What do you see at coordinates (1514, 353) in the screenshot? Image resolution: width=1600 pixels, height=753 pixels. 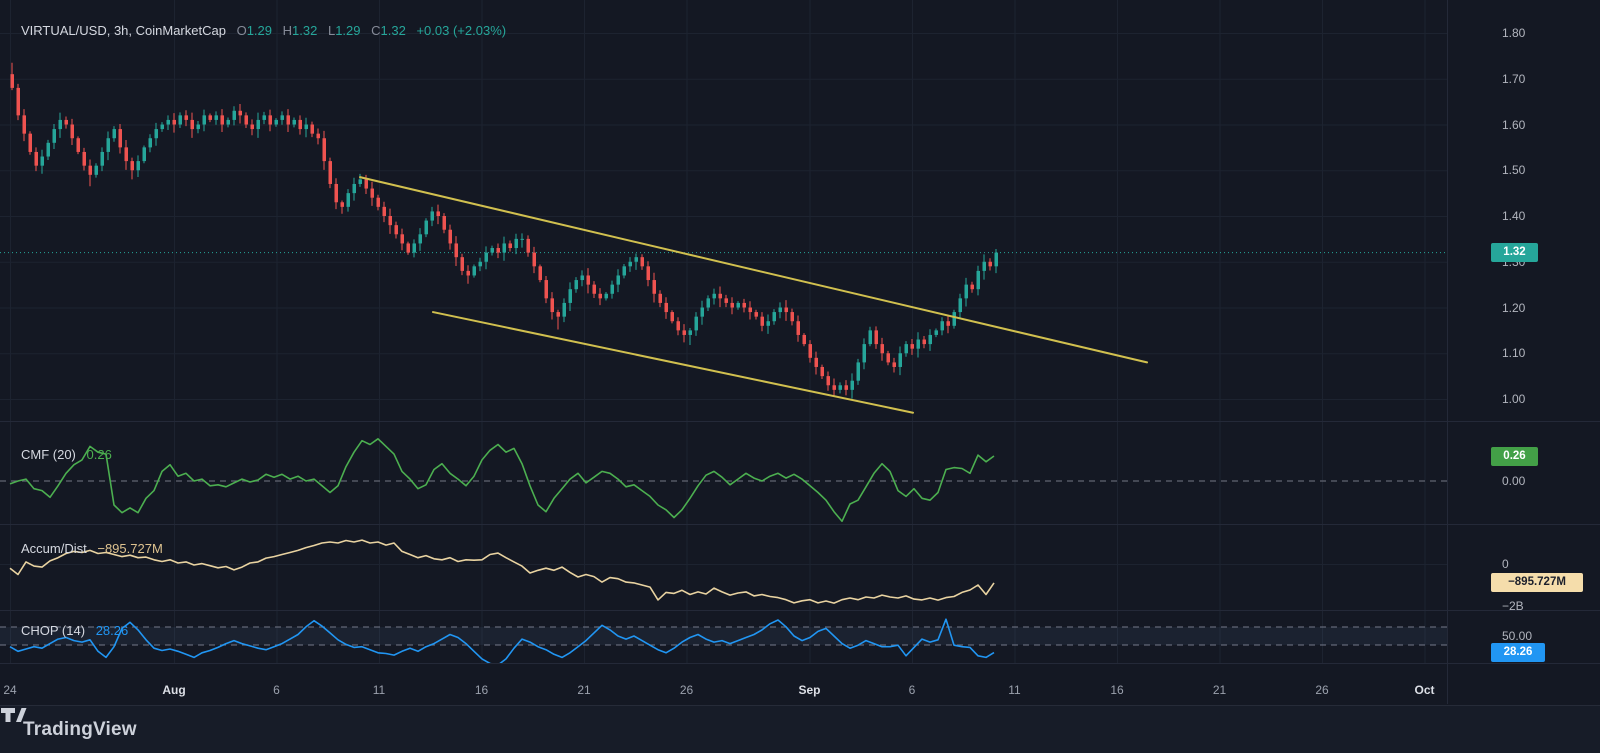 I see `price-tick: 1.10` at bounding box center [1514, 353].